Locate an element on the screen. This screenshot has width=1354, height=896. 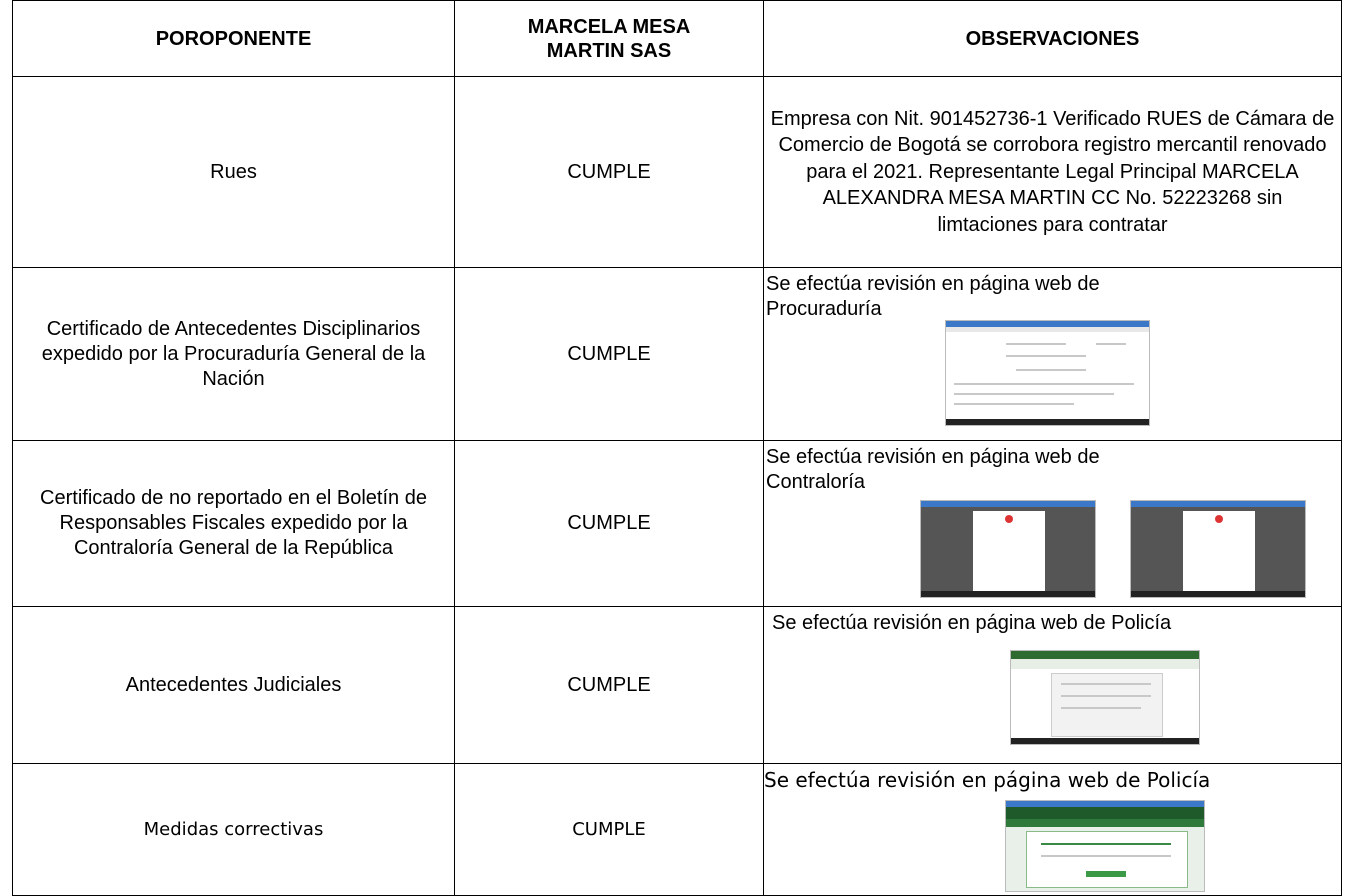
requirement-cell: Antecedentes Judiciales is located at coordinates (233, 685).